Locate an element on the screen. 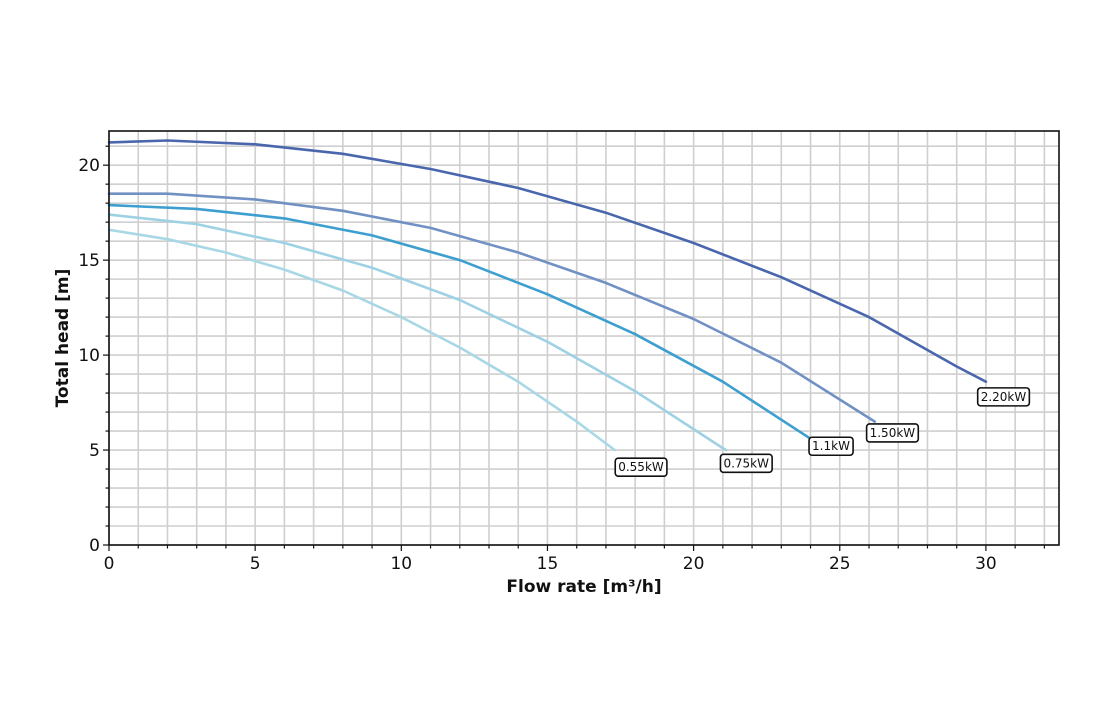 The width and height of the screenshot is (1100, 720). curve-label: 1.1kW is located at coordinates (831, 446).